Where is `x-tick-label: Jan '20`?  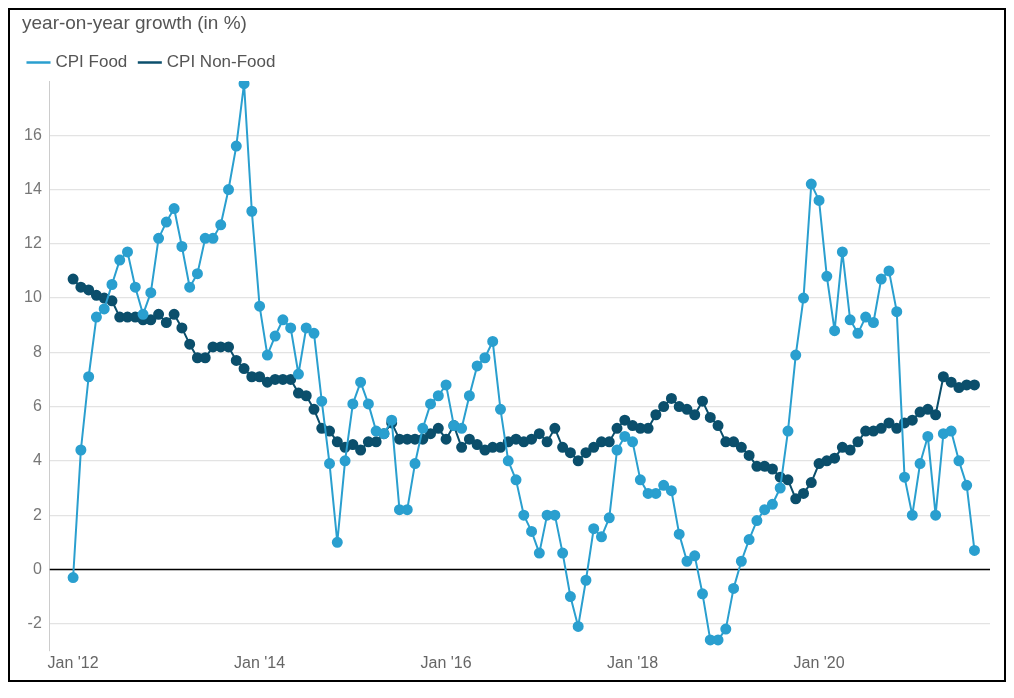
x-tick-label: Jan '20 is located at coordinates (819, 662).